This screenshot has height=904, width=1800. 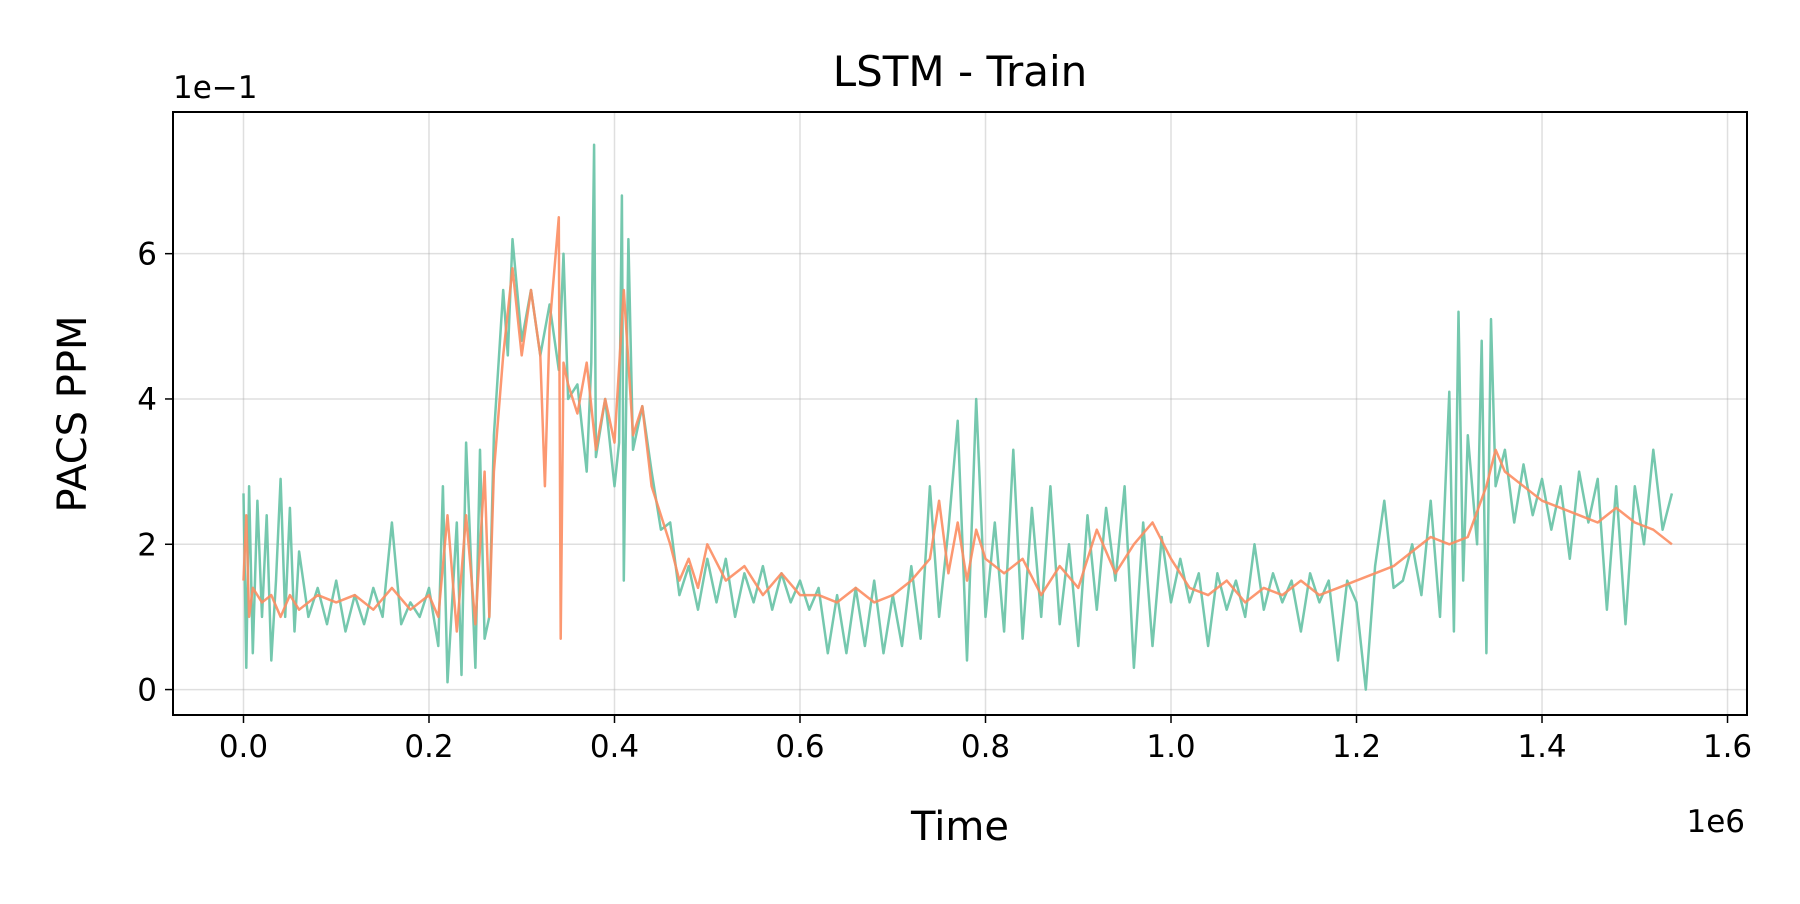 I want to click on x-tick-label: 0.2, so click(x=428, y=747).